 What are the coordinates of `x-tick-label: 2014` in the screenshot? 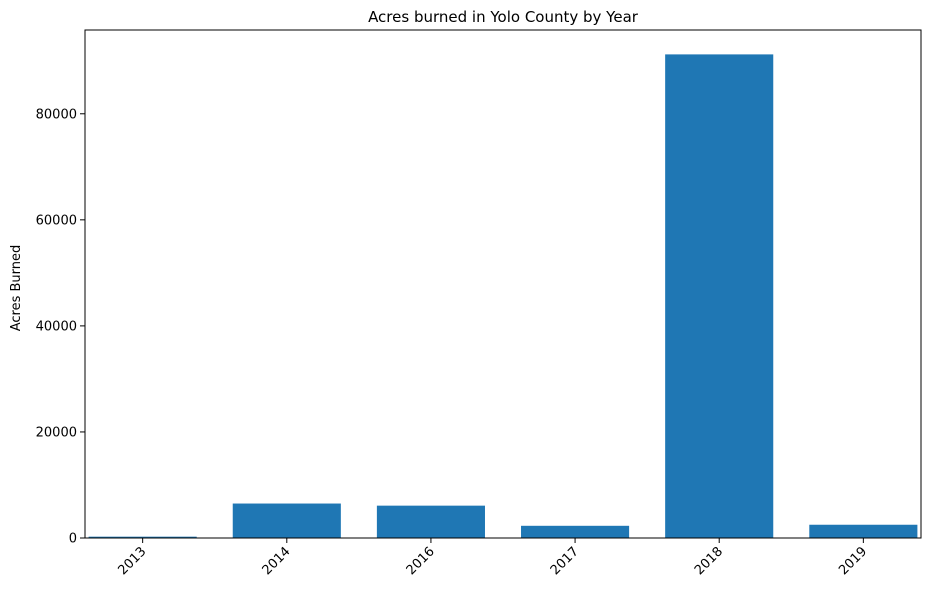 It's located at (277, 561).